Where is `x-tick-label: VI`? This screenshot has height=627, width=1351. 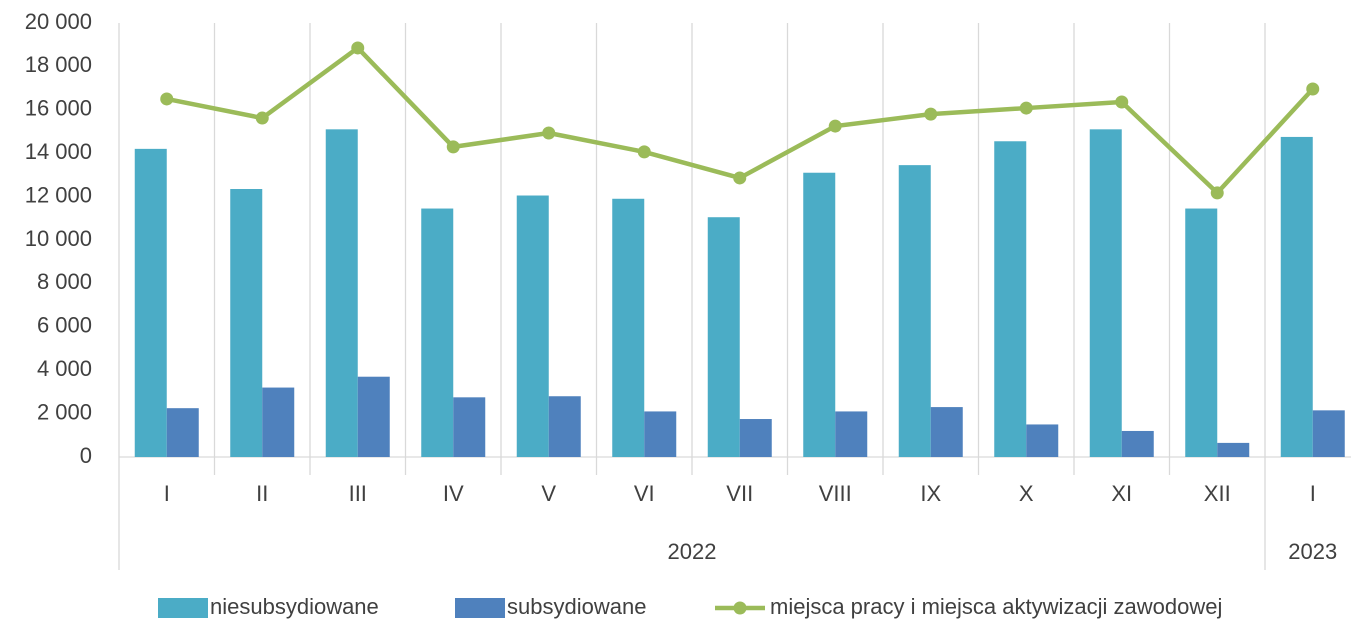
x-tick-label: VI is located at coordinates (644, 493).